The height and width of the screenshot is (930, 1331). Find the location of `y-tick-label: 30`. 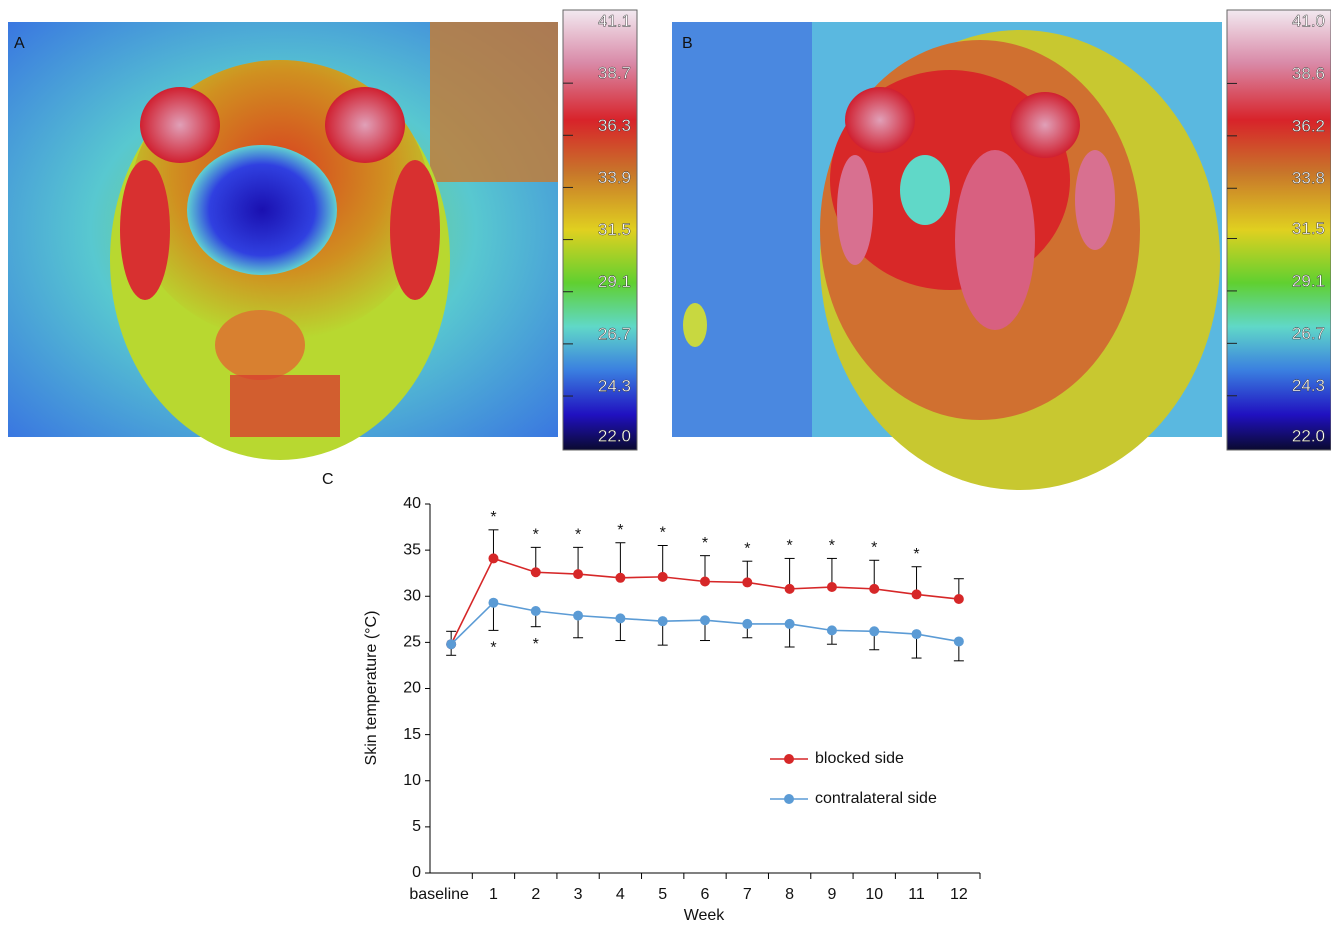

y-tick-label: 30 is located at coordinates (412, 595).